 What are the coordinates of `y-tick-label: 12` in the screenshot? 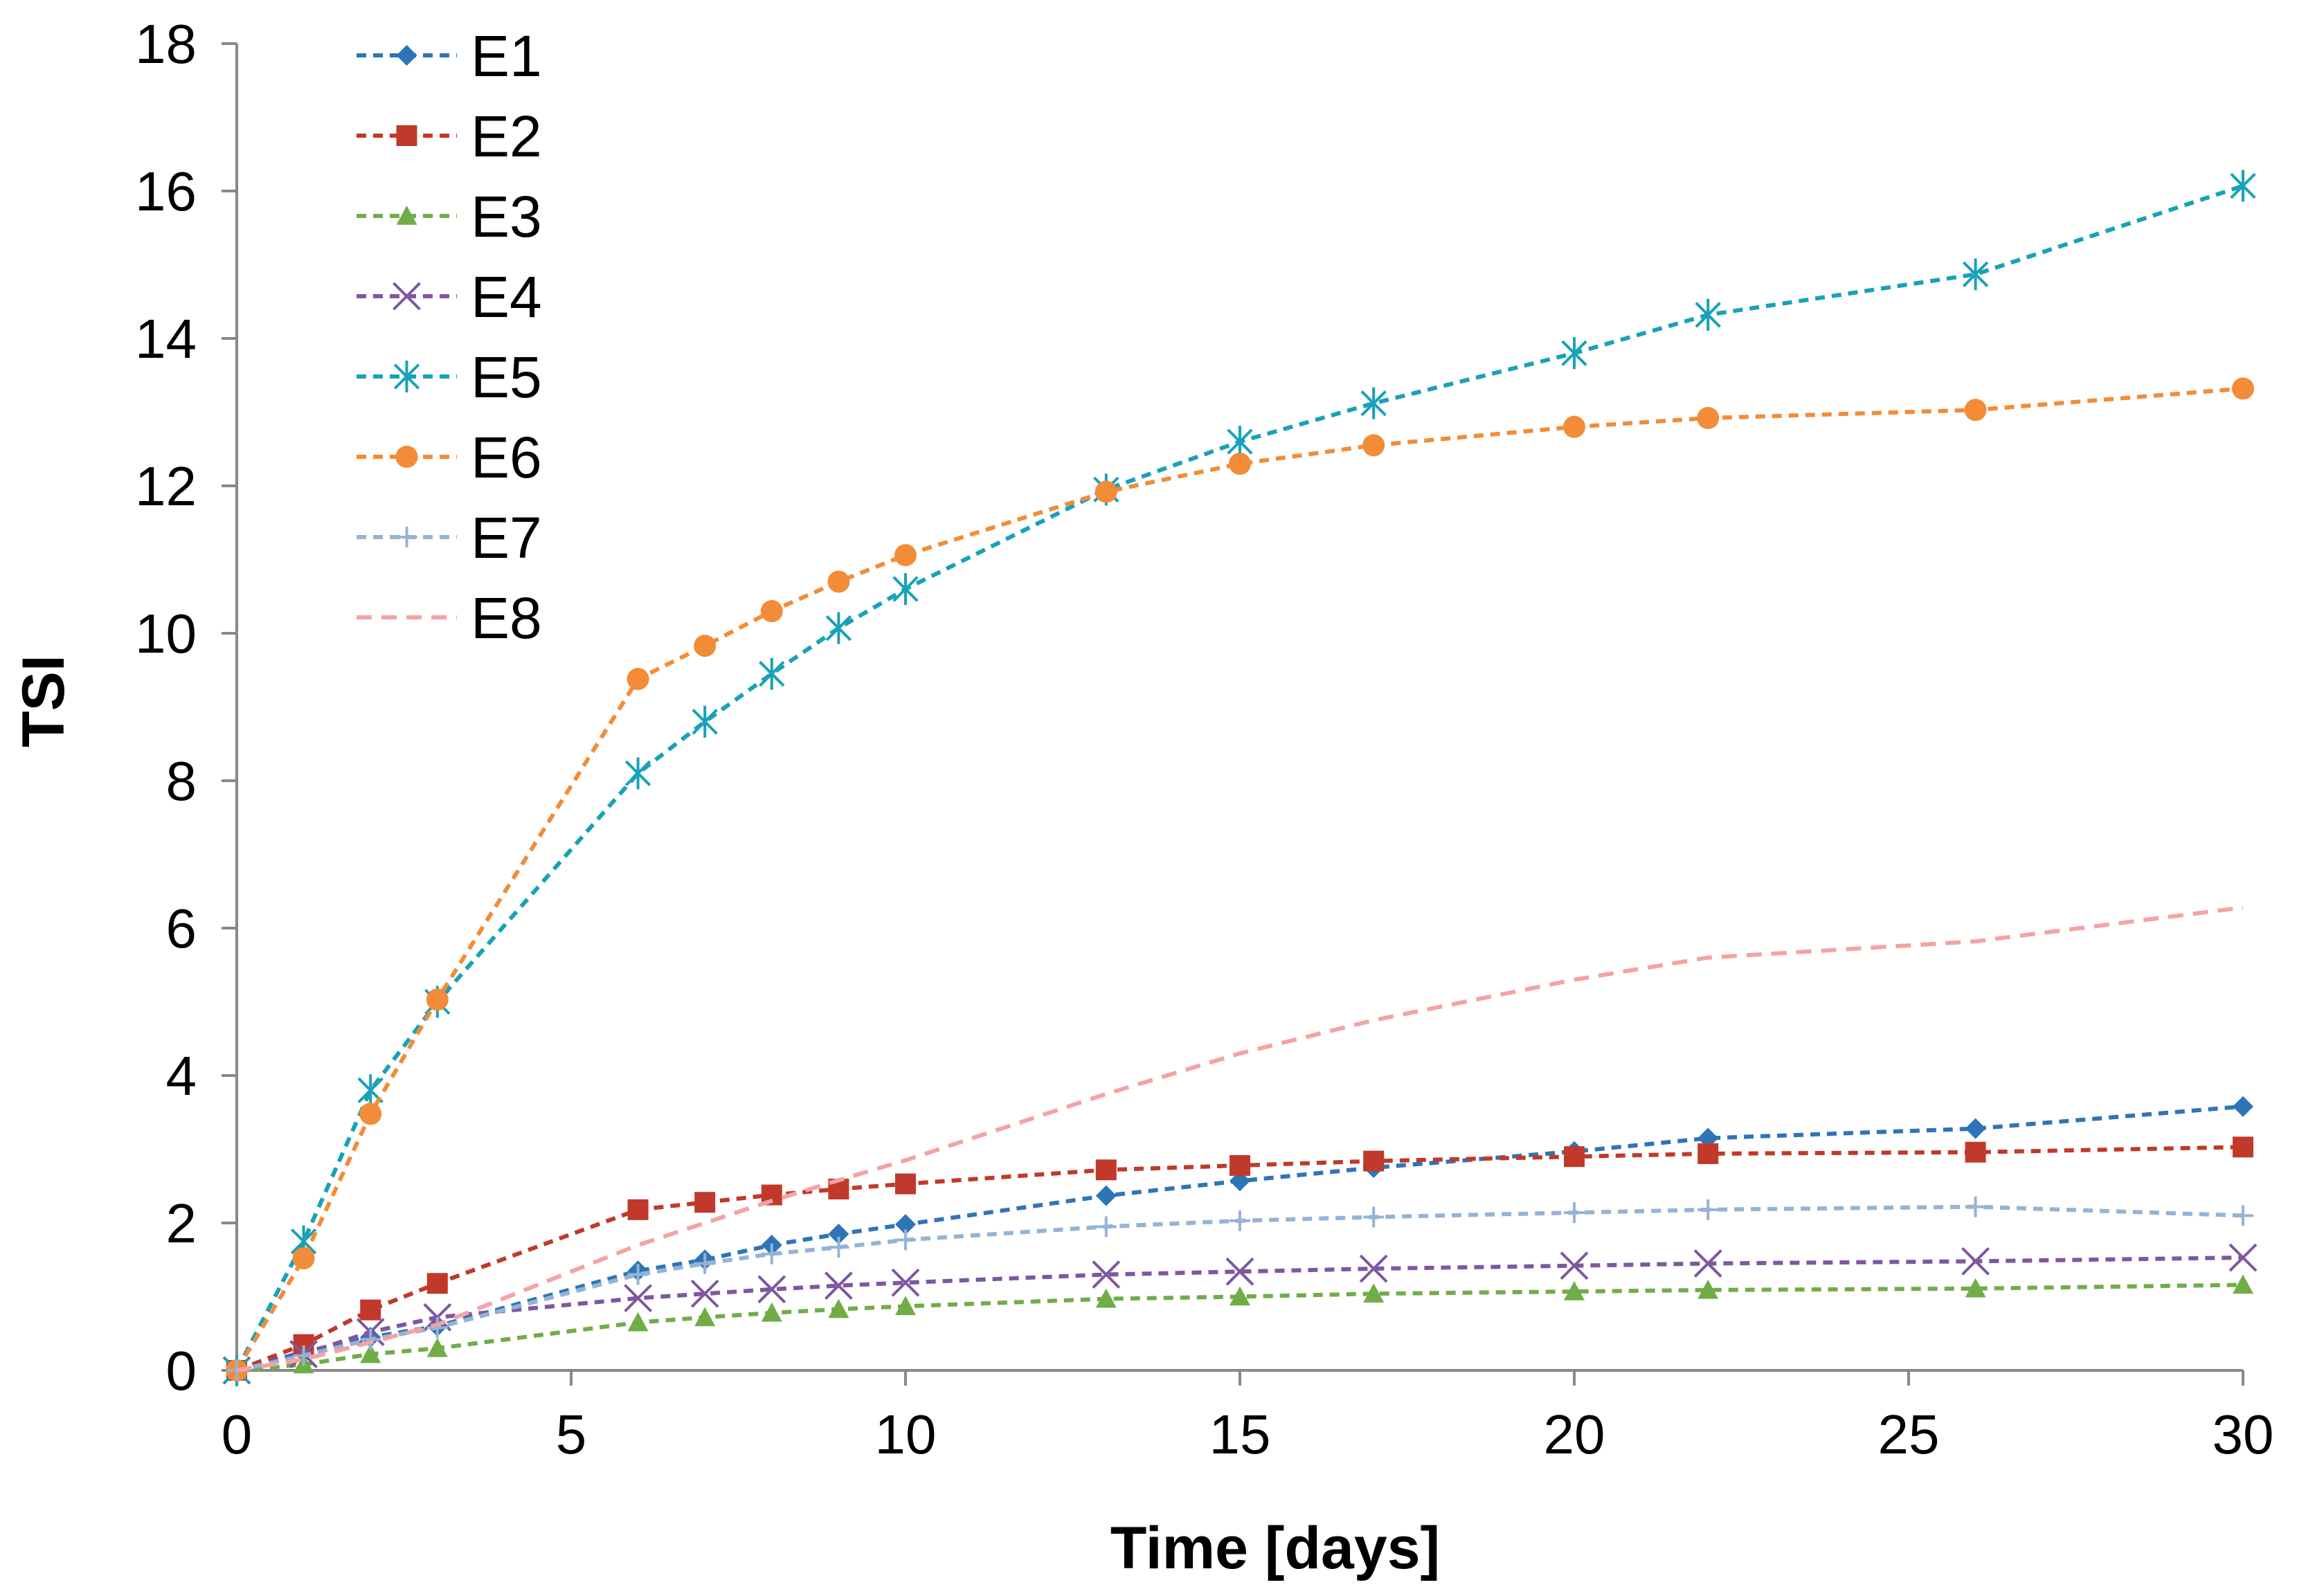 It's located at (166, 486).